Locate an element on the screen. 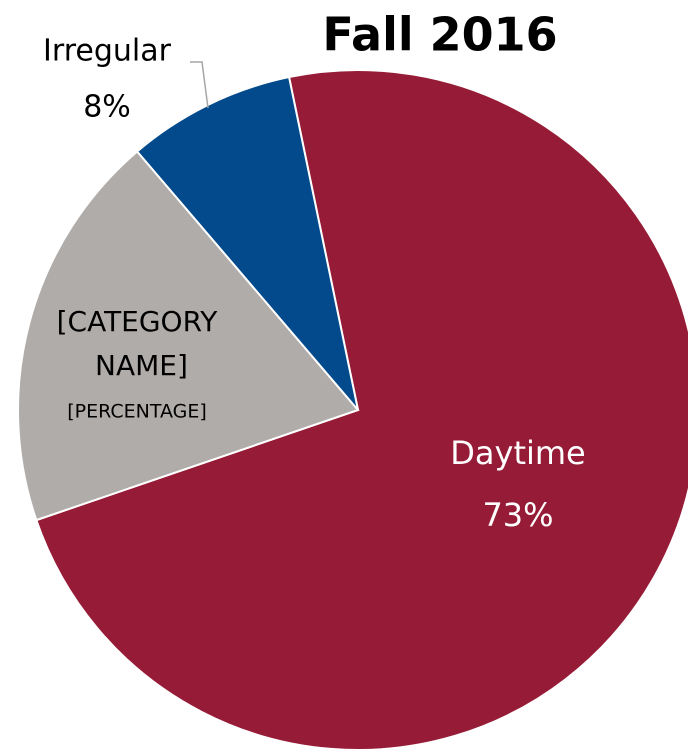  leader-line is located at coordinates (199, 85).